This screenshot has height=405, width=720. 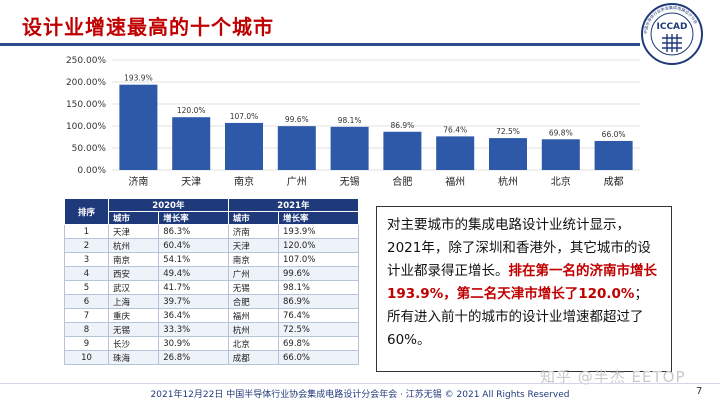 What do you see at coordinates (402, 181) in the screenshot?
I see `x-tick-label: 合肥` at bounding box center [402, 181].